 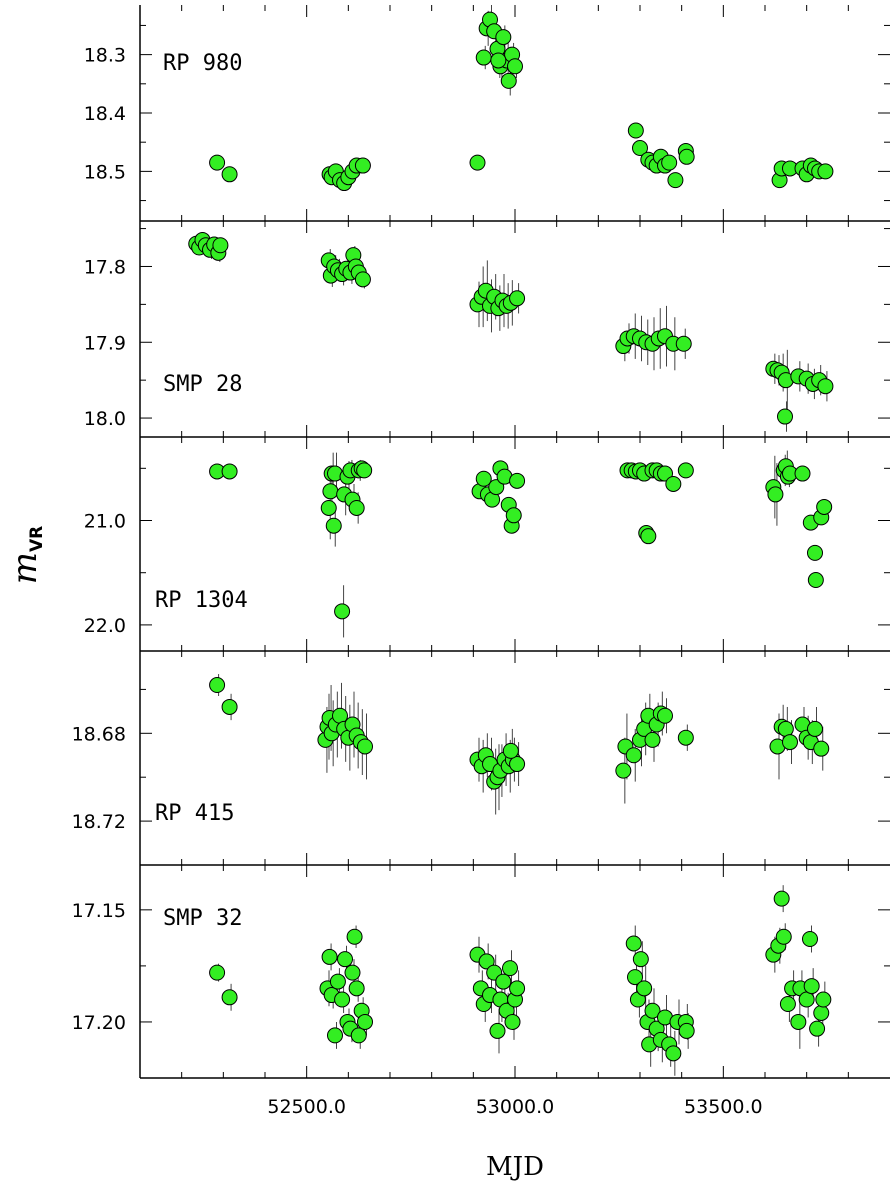 What do you see at coordinates (105, 419) in the screenshot?
I see `y-tick-label: 18.0` at bounding box center [105, 419].